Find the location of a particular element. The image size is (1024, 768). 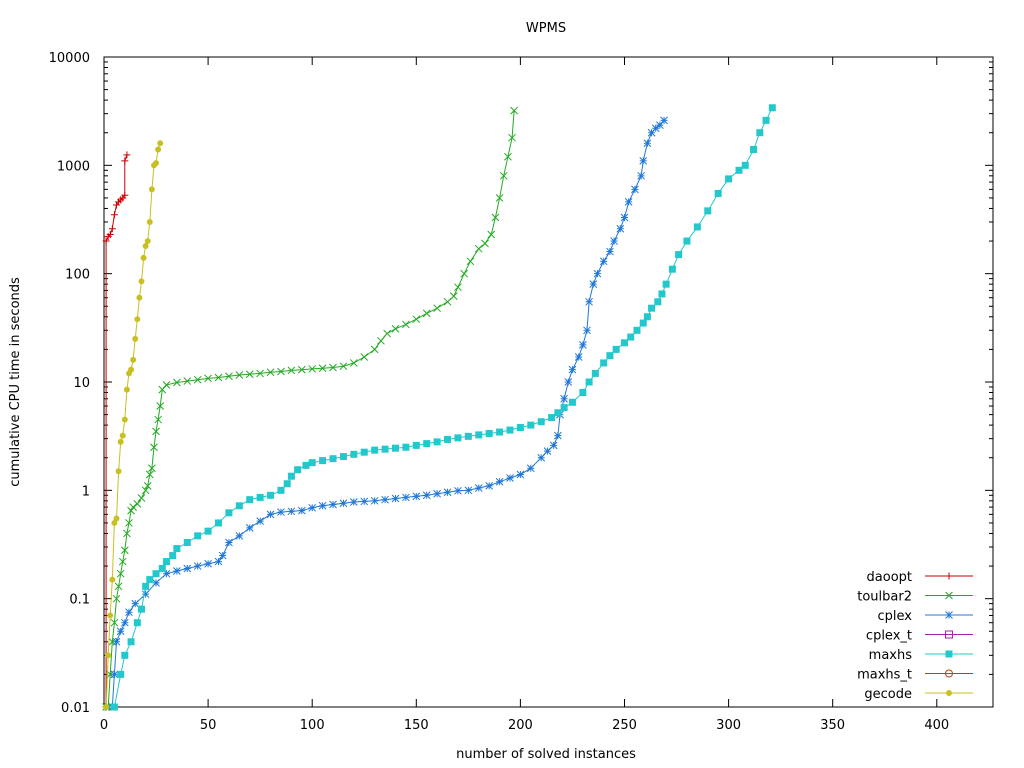

y-tick-label: 10000 is located at coordinates (69, 58).